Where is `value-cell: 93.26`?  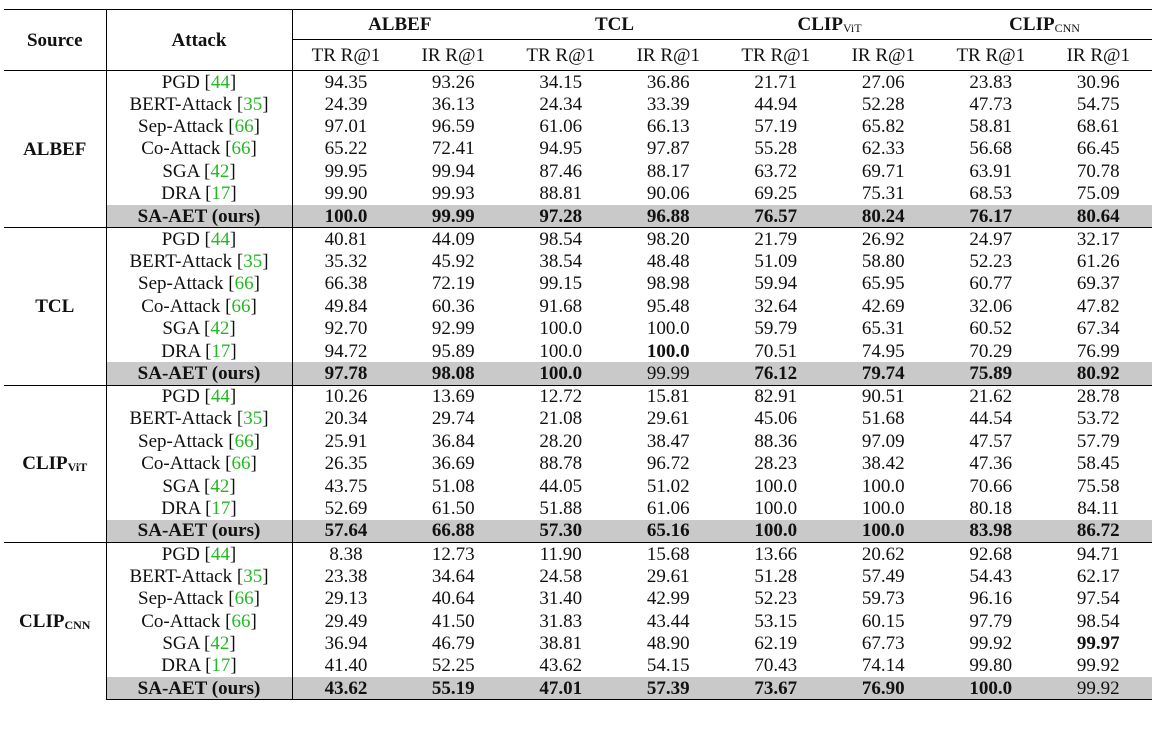 value-cell: 93.26 is located at coordinates (453, 81).